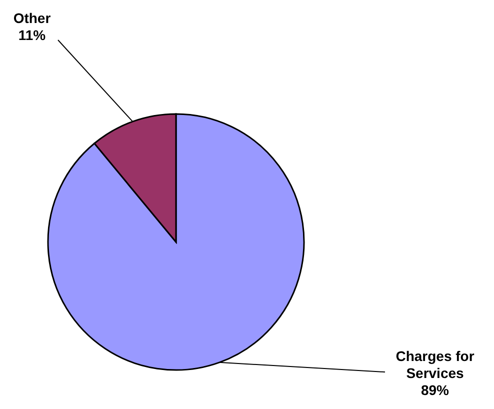  I want to click on slice-label: Other, so click(32, 18).